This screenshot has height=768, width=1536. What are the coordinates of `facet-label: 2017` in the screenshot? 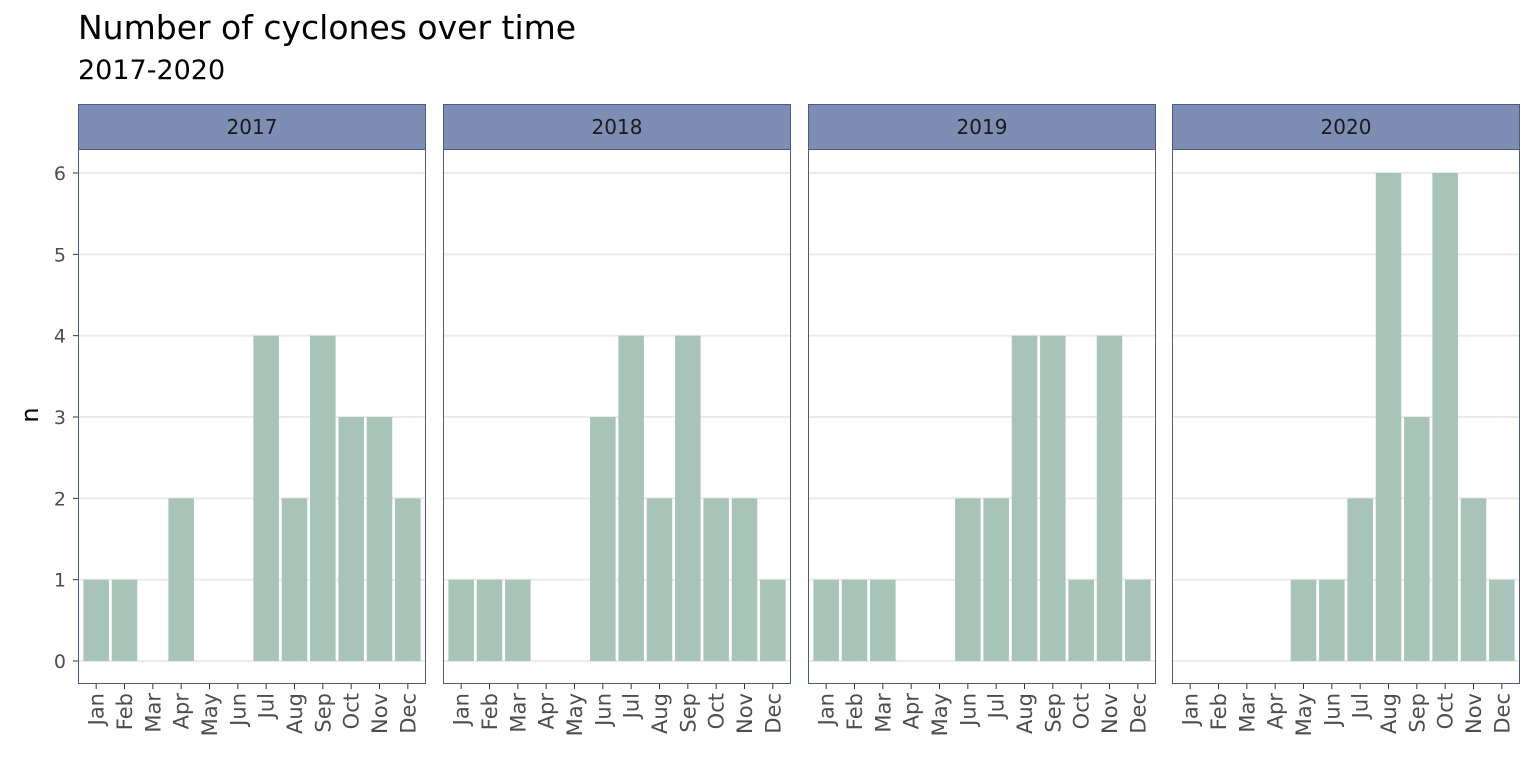 It's located at (252, 127).